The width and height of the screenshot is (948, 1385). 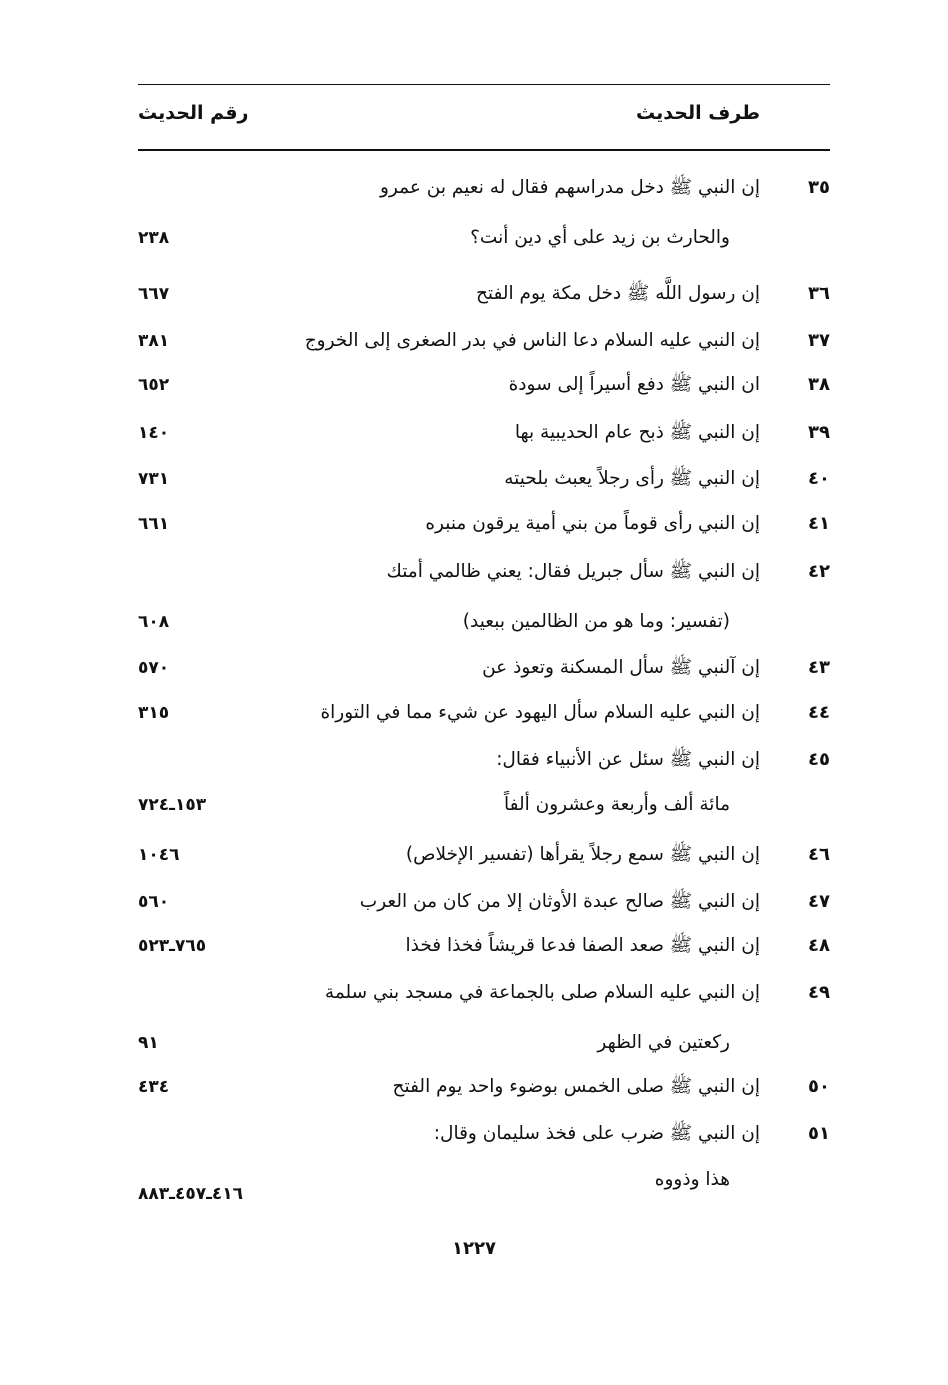 I want to click on hadith-number: ٣٥, so click(x=819, y=187).